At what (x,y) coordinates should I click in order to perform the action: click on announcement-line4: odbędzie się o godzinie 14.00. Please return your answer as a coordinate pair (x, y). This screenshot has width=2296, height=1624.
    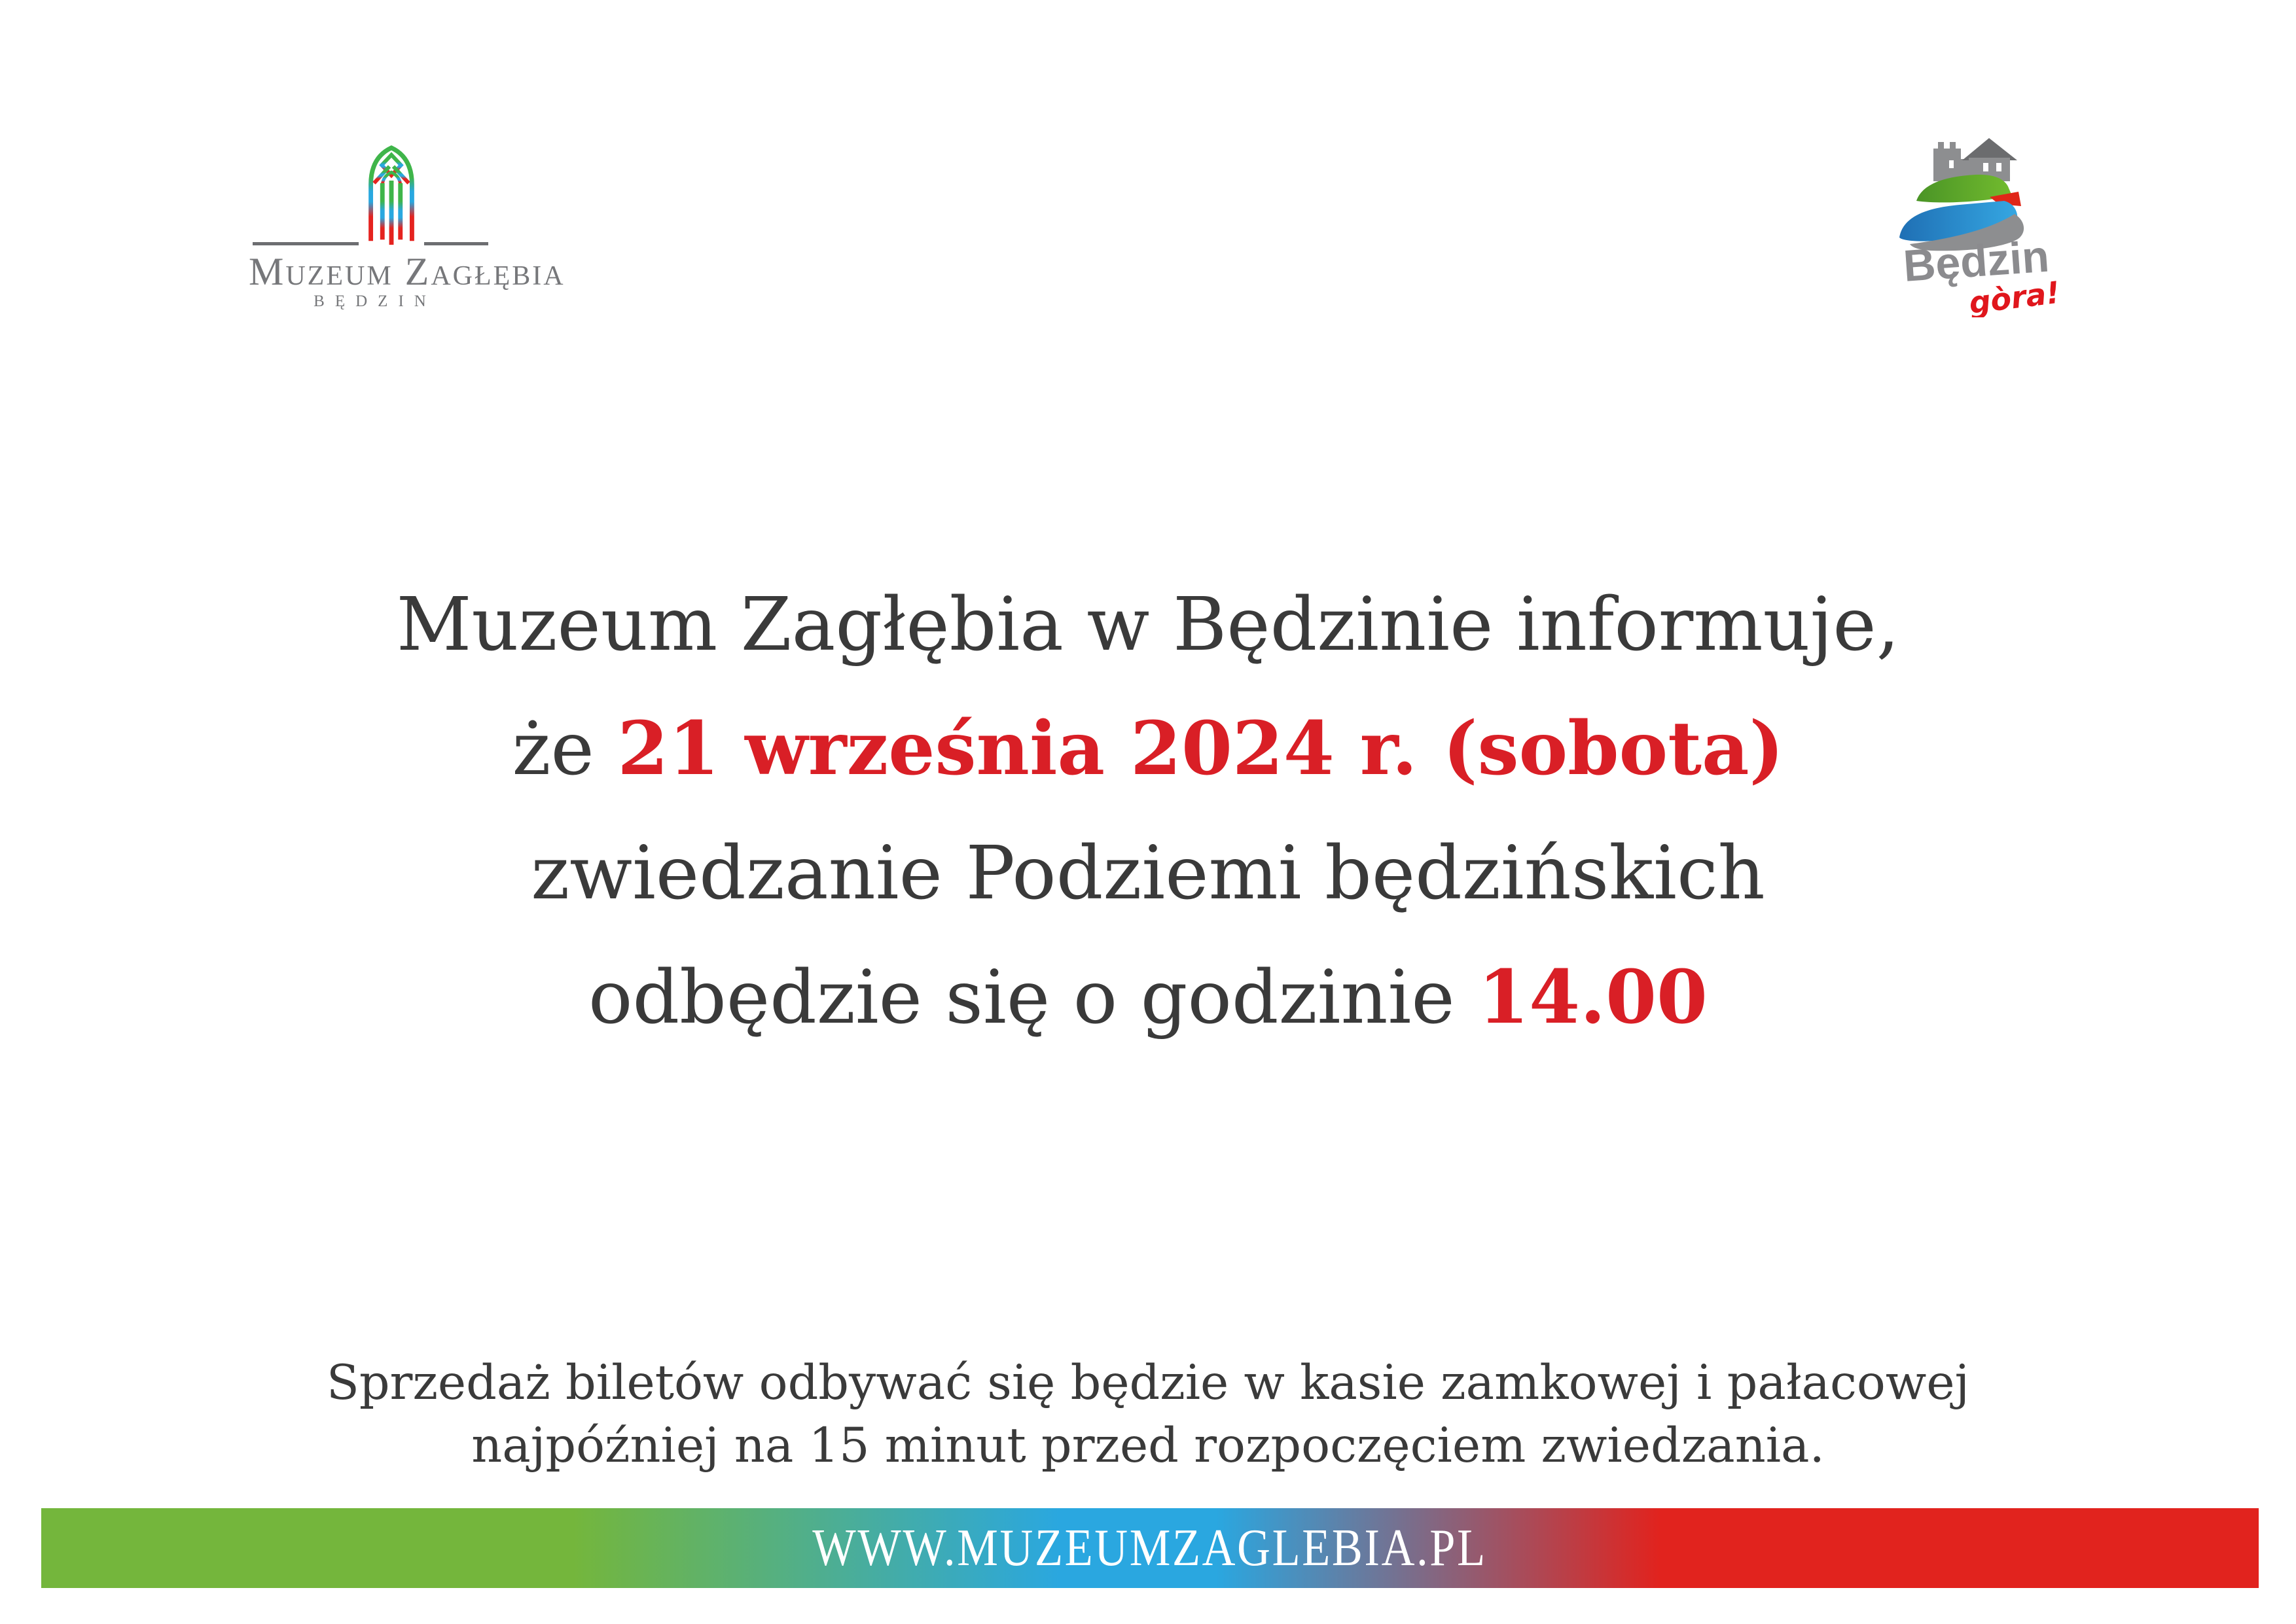
    Looking at the image, I should click on (1148, 998).